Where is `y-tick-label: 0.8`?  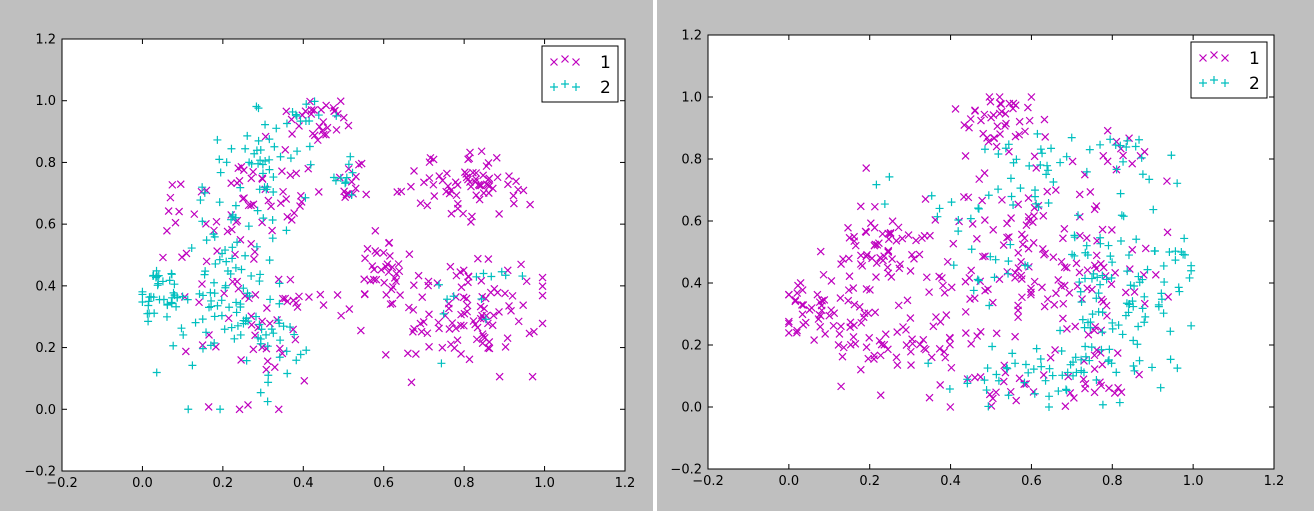 y-tick-label: 0.8 is located at coordinates (45, 163).